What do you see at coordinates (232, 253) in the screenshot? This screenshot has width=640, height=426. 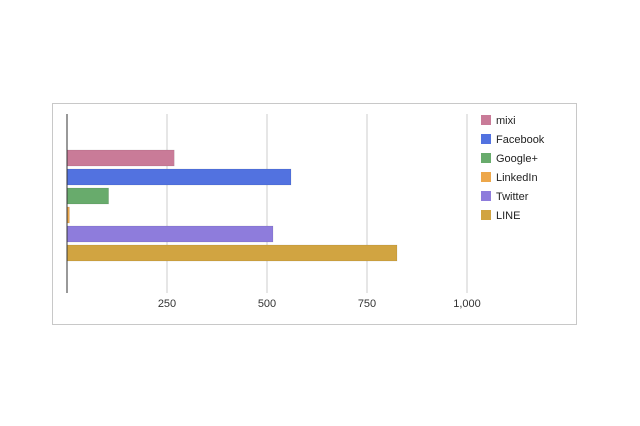 I see `bar-line` at bounding box center [232, 253].